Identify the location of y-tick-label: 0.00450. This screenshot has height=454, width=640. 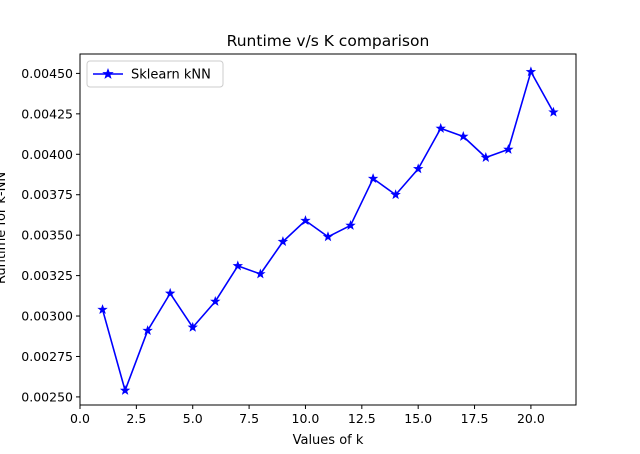
(47, 73).